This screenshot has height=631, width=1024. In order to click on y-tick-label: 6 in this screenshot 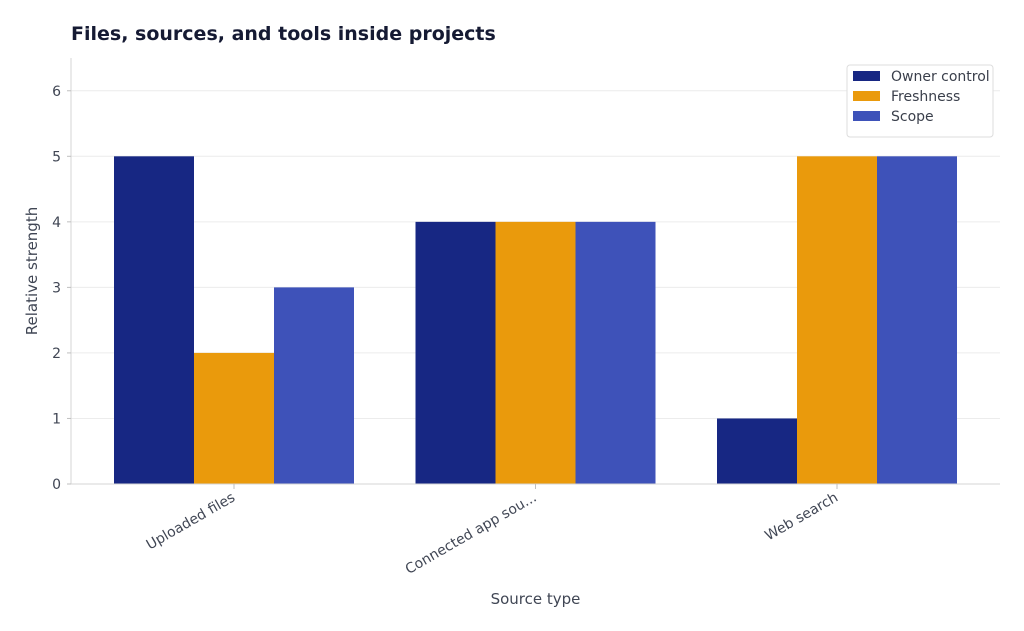, I will do `click(56, 92)`.